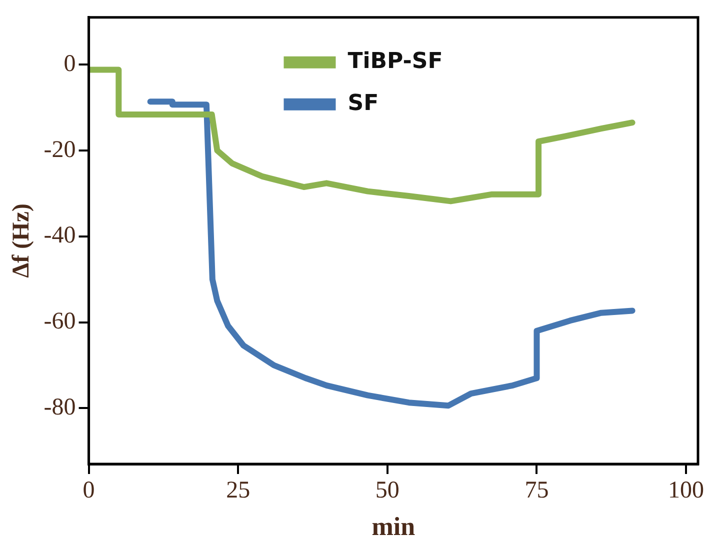 This screenshot has height=548, width=712. What do you see at coordinates (60, 407) in the screenshot?
I see `y-tick-label: -80` at bounding box center [60, 407].